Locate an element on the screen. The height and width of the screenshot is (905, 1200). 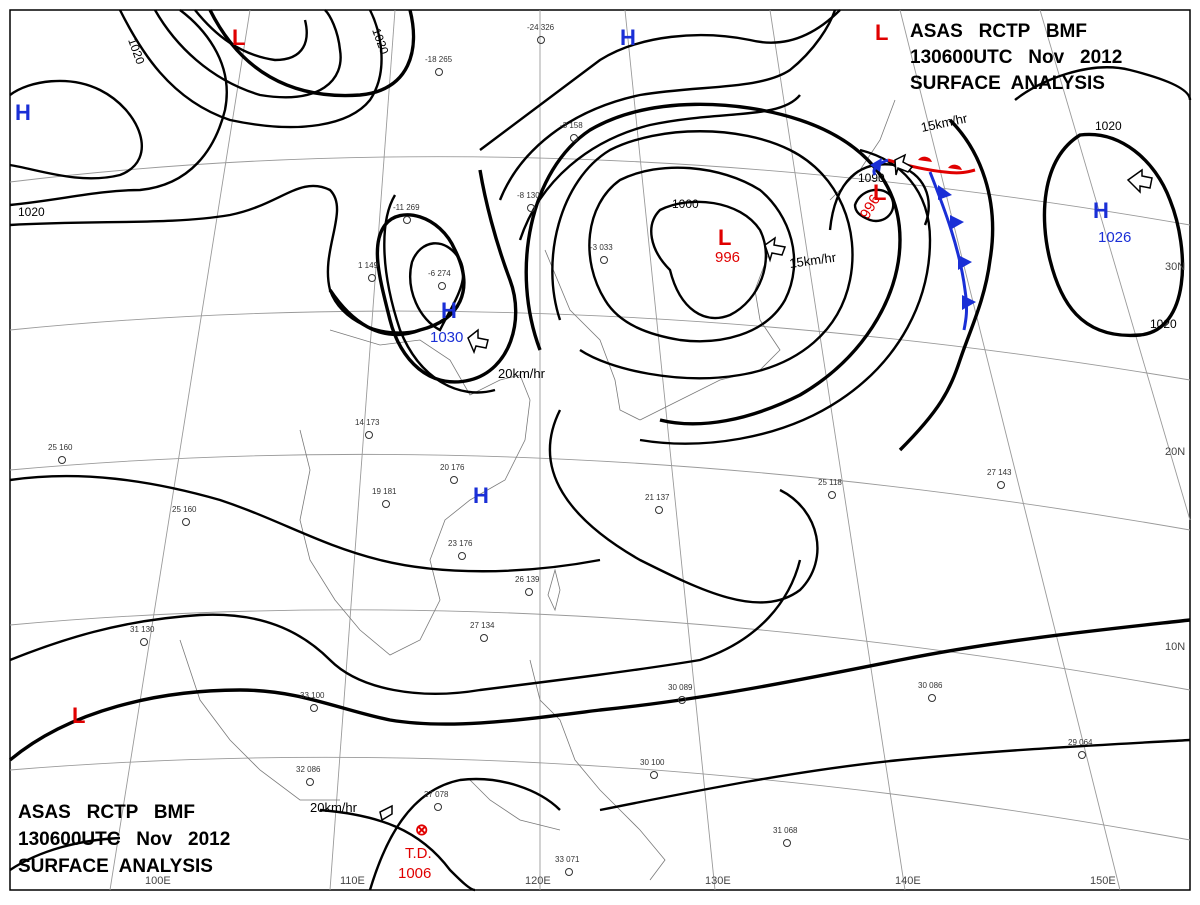
tropical-depression-icon: ⊗ is located at coordinates (421, 830).